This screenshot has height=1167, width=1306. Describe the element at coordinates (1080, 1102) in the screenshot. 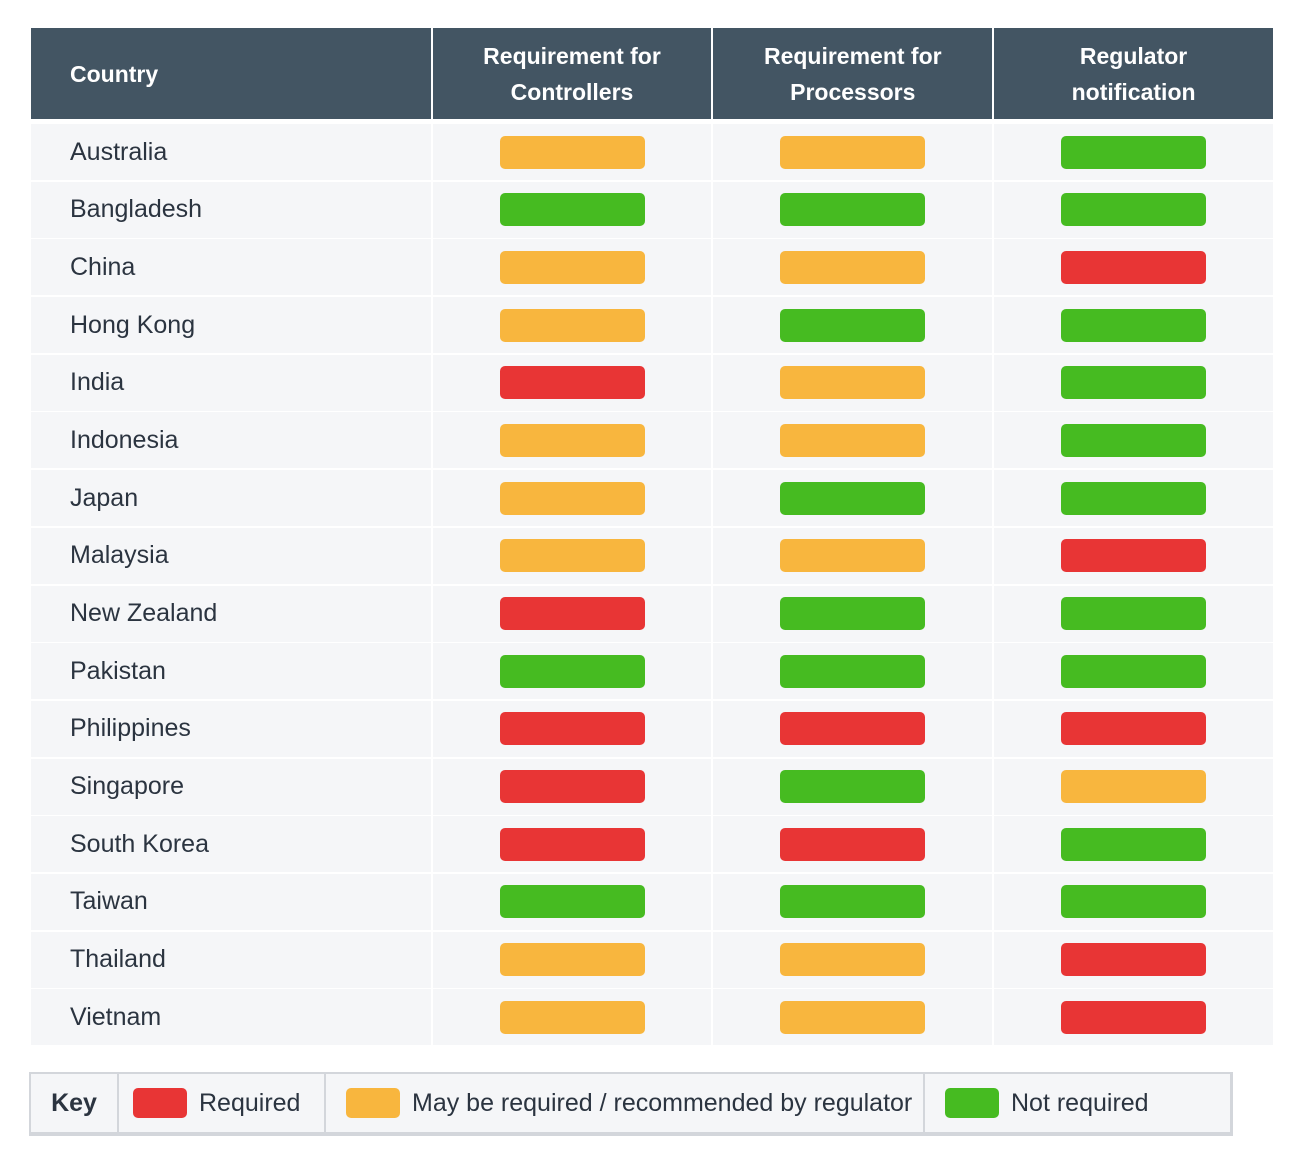

I see `legend-label-not: Not required` at that location.